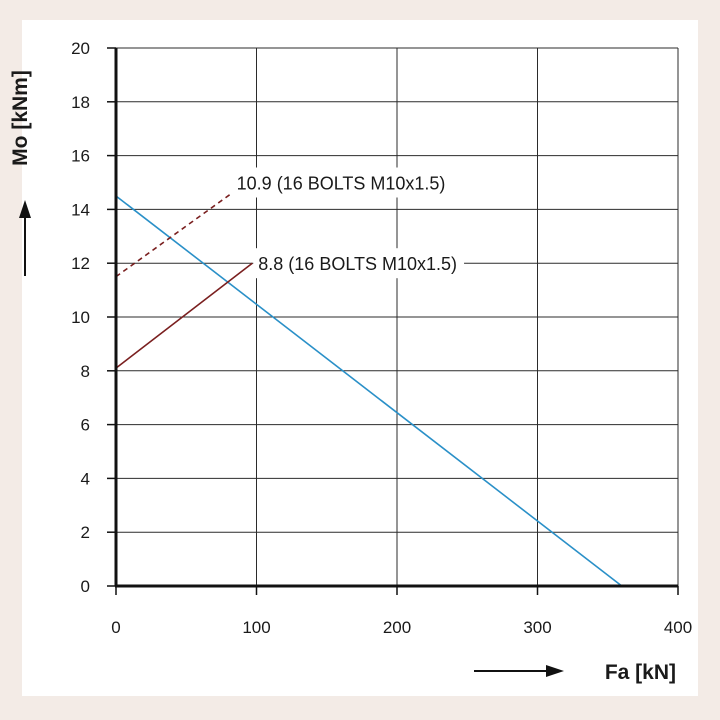  I want to click on y-tick-label-2: 2, so click(85, 532).